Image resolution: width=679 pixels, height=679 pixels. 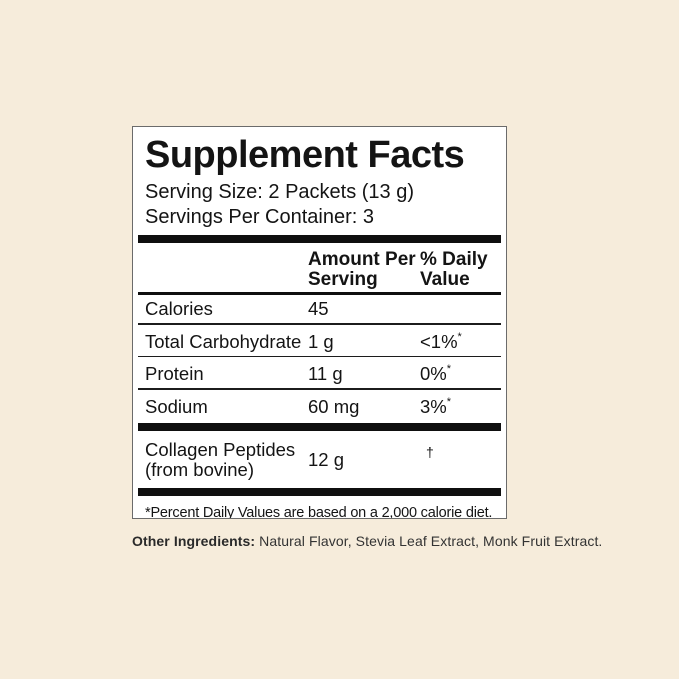 What do you see at coordinates (319, 239) in the screenshot?
I see `thick-separator-top` at bounding box center [319, 239].